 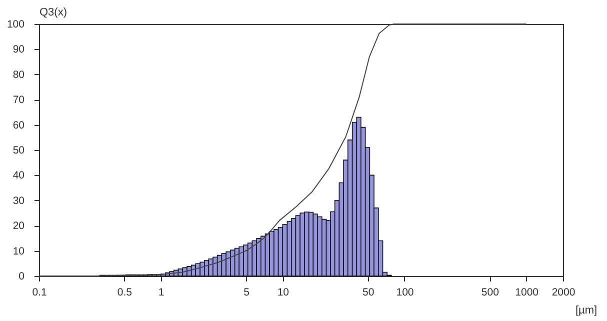 What do you see at coordinates (247, 292) in the screenshot?
I see `x-tick-label: 5` at bounding box center [247, 292].